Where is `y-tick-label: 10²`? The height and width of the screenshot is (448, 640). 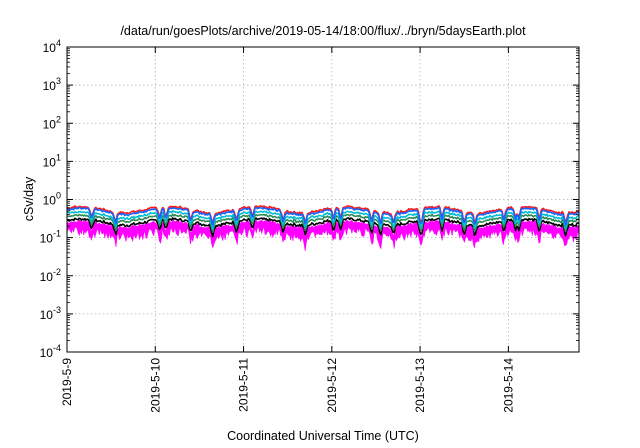
y-tick-label: 10² is located at coordinates (52, 122).